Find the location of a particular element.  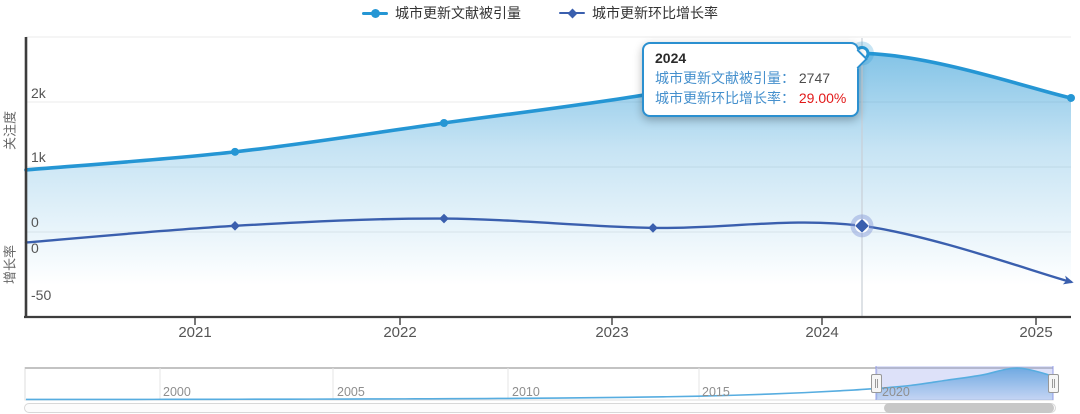

ytick-growth-m50: -50 is located at coordinates (41, 295).